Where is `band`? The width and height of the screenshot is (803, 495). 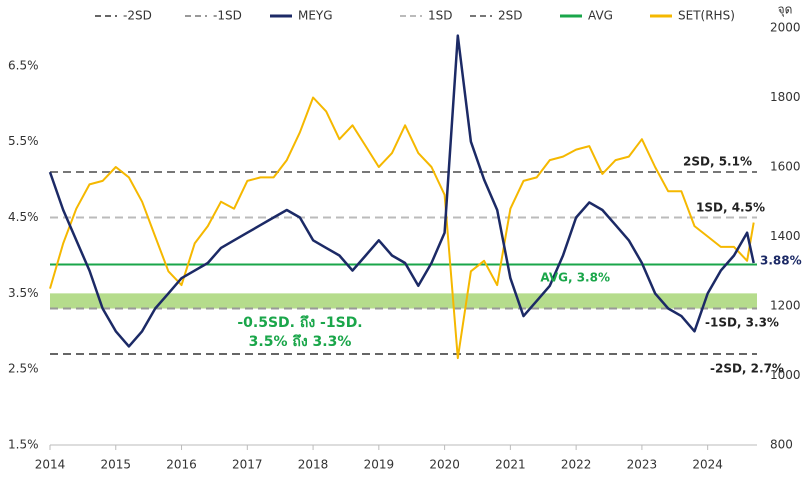 band is located at coordinates (403, 301).